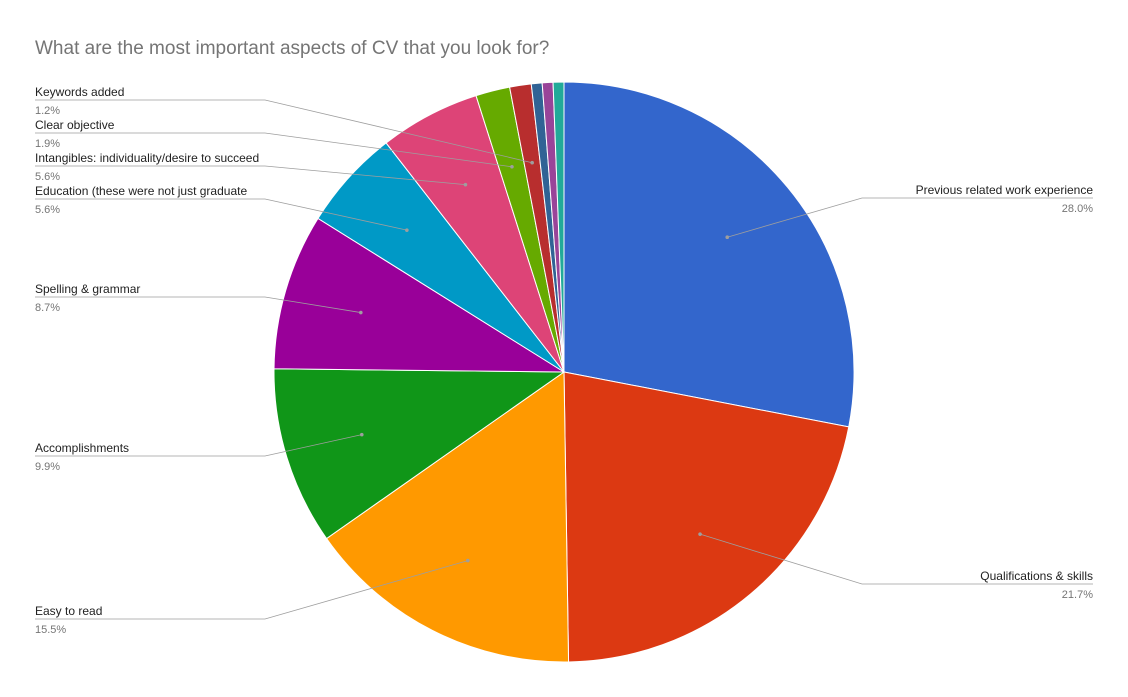  Describe the element at coordinates (47, 111) in the screenshot. I see `slice-percent-label: 1.2%` at that location.